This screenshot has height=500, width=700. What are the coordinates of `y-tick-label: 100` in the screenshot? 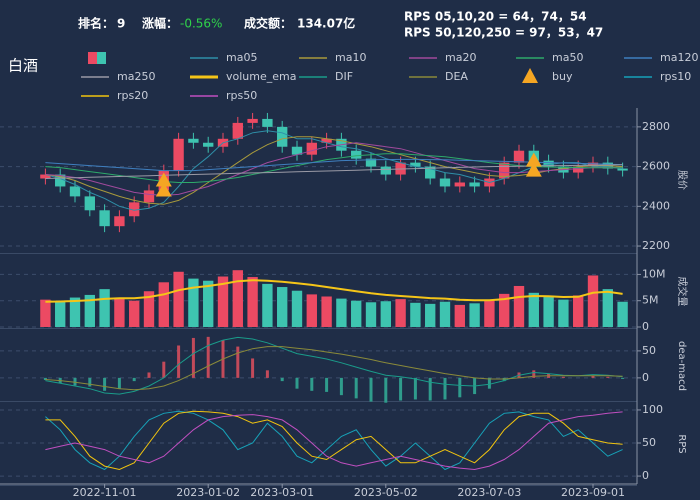 It's located at (652, 409).